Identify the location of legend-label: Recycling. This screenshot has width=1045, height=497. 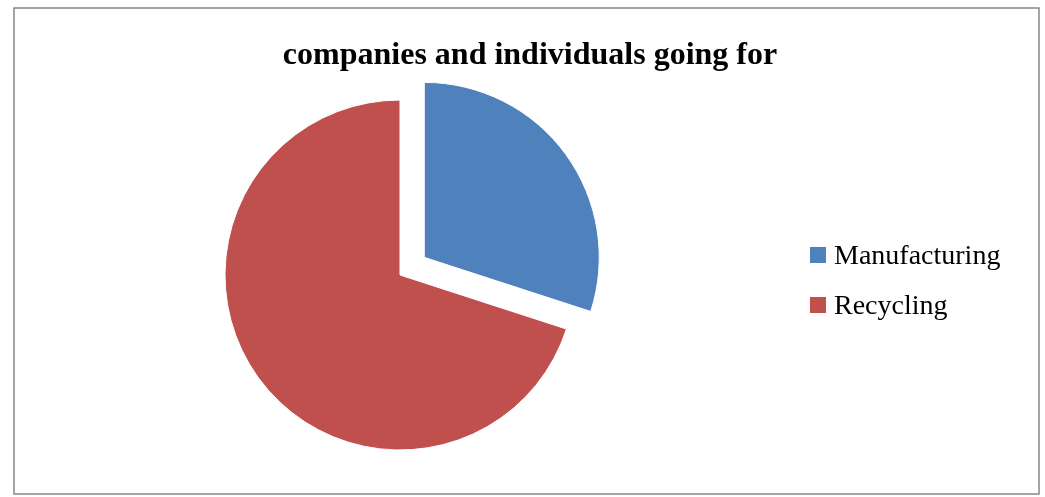
(891, 304).